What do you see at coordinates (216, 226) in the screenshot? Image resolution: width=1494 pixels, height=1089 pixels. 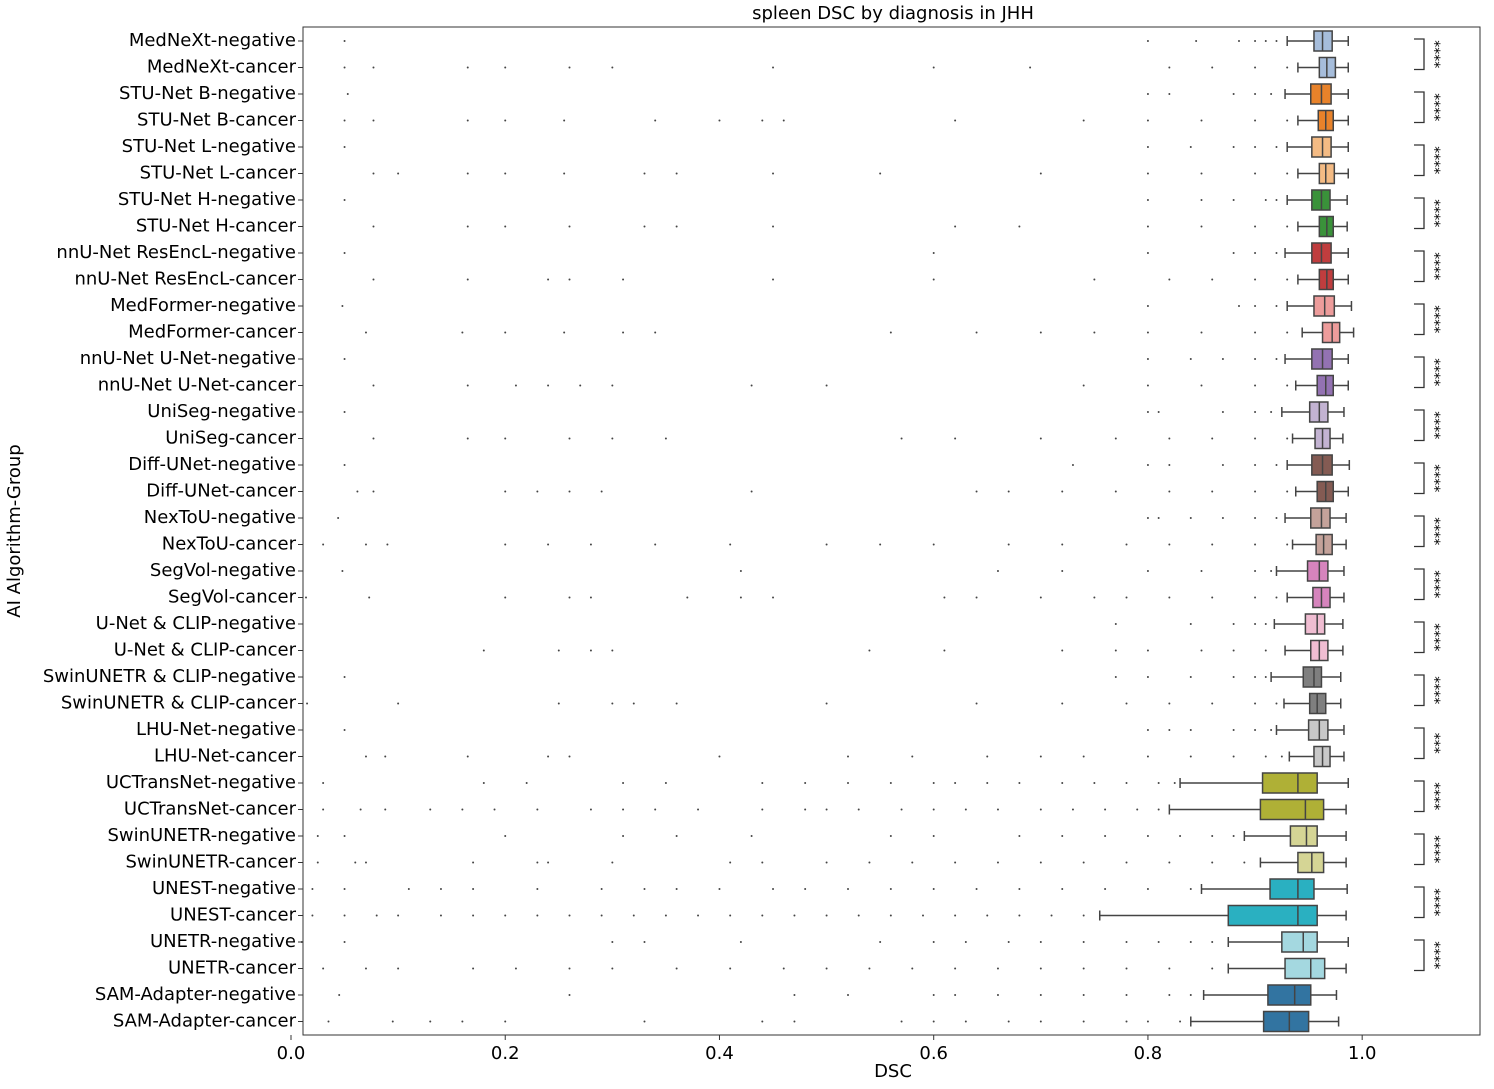 I see `y-tick-label: STU-Net H-cancer` at bounding box center [216, 226].